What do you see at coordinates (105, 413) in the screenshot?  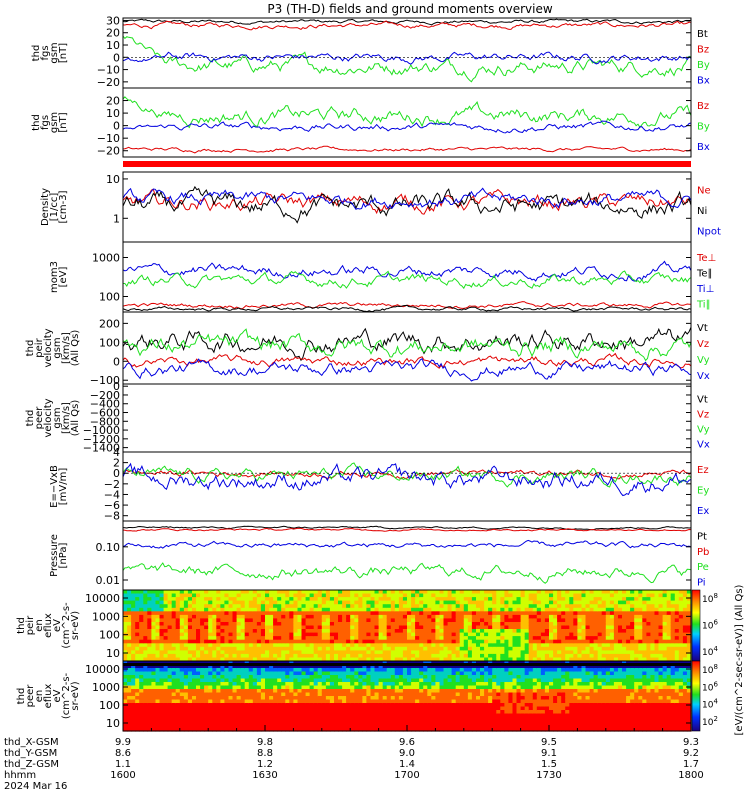 I see `y-tick-label: −600` at bounding box center [105, 413].